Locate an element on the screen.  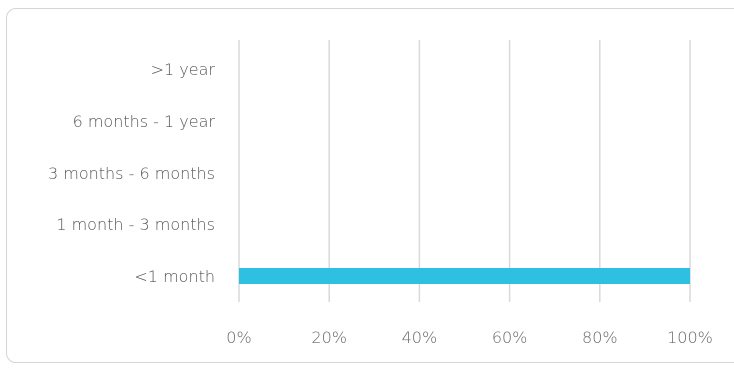
category-label: 3 months - 6 months is located at coordinates (131, 173).